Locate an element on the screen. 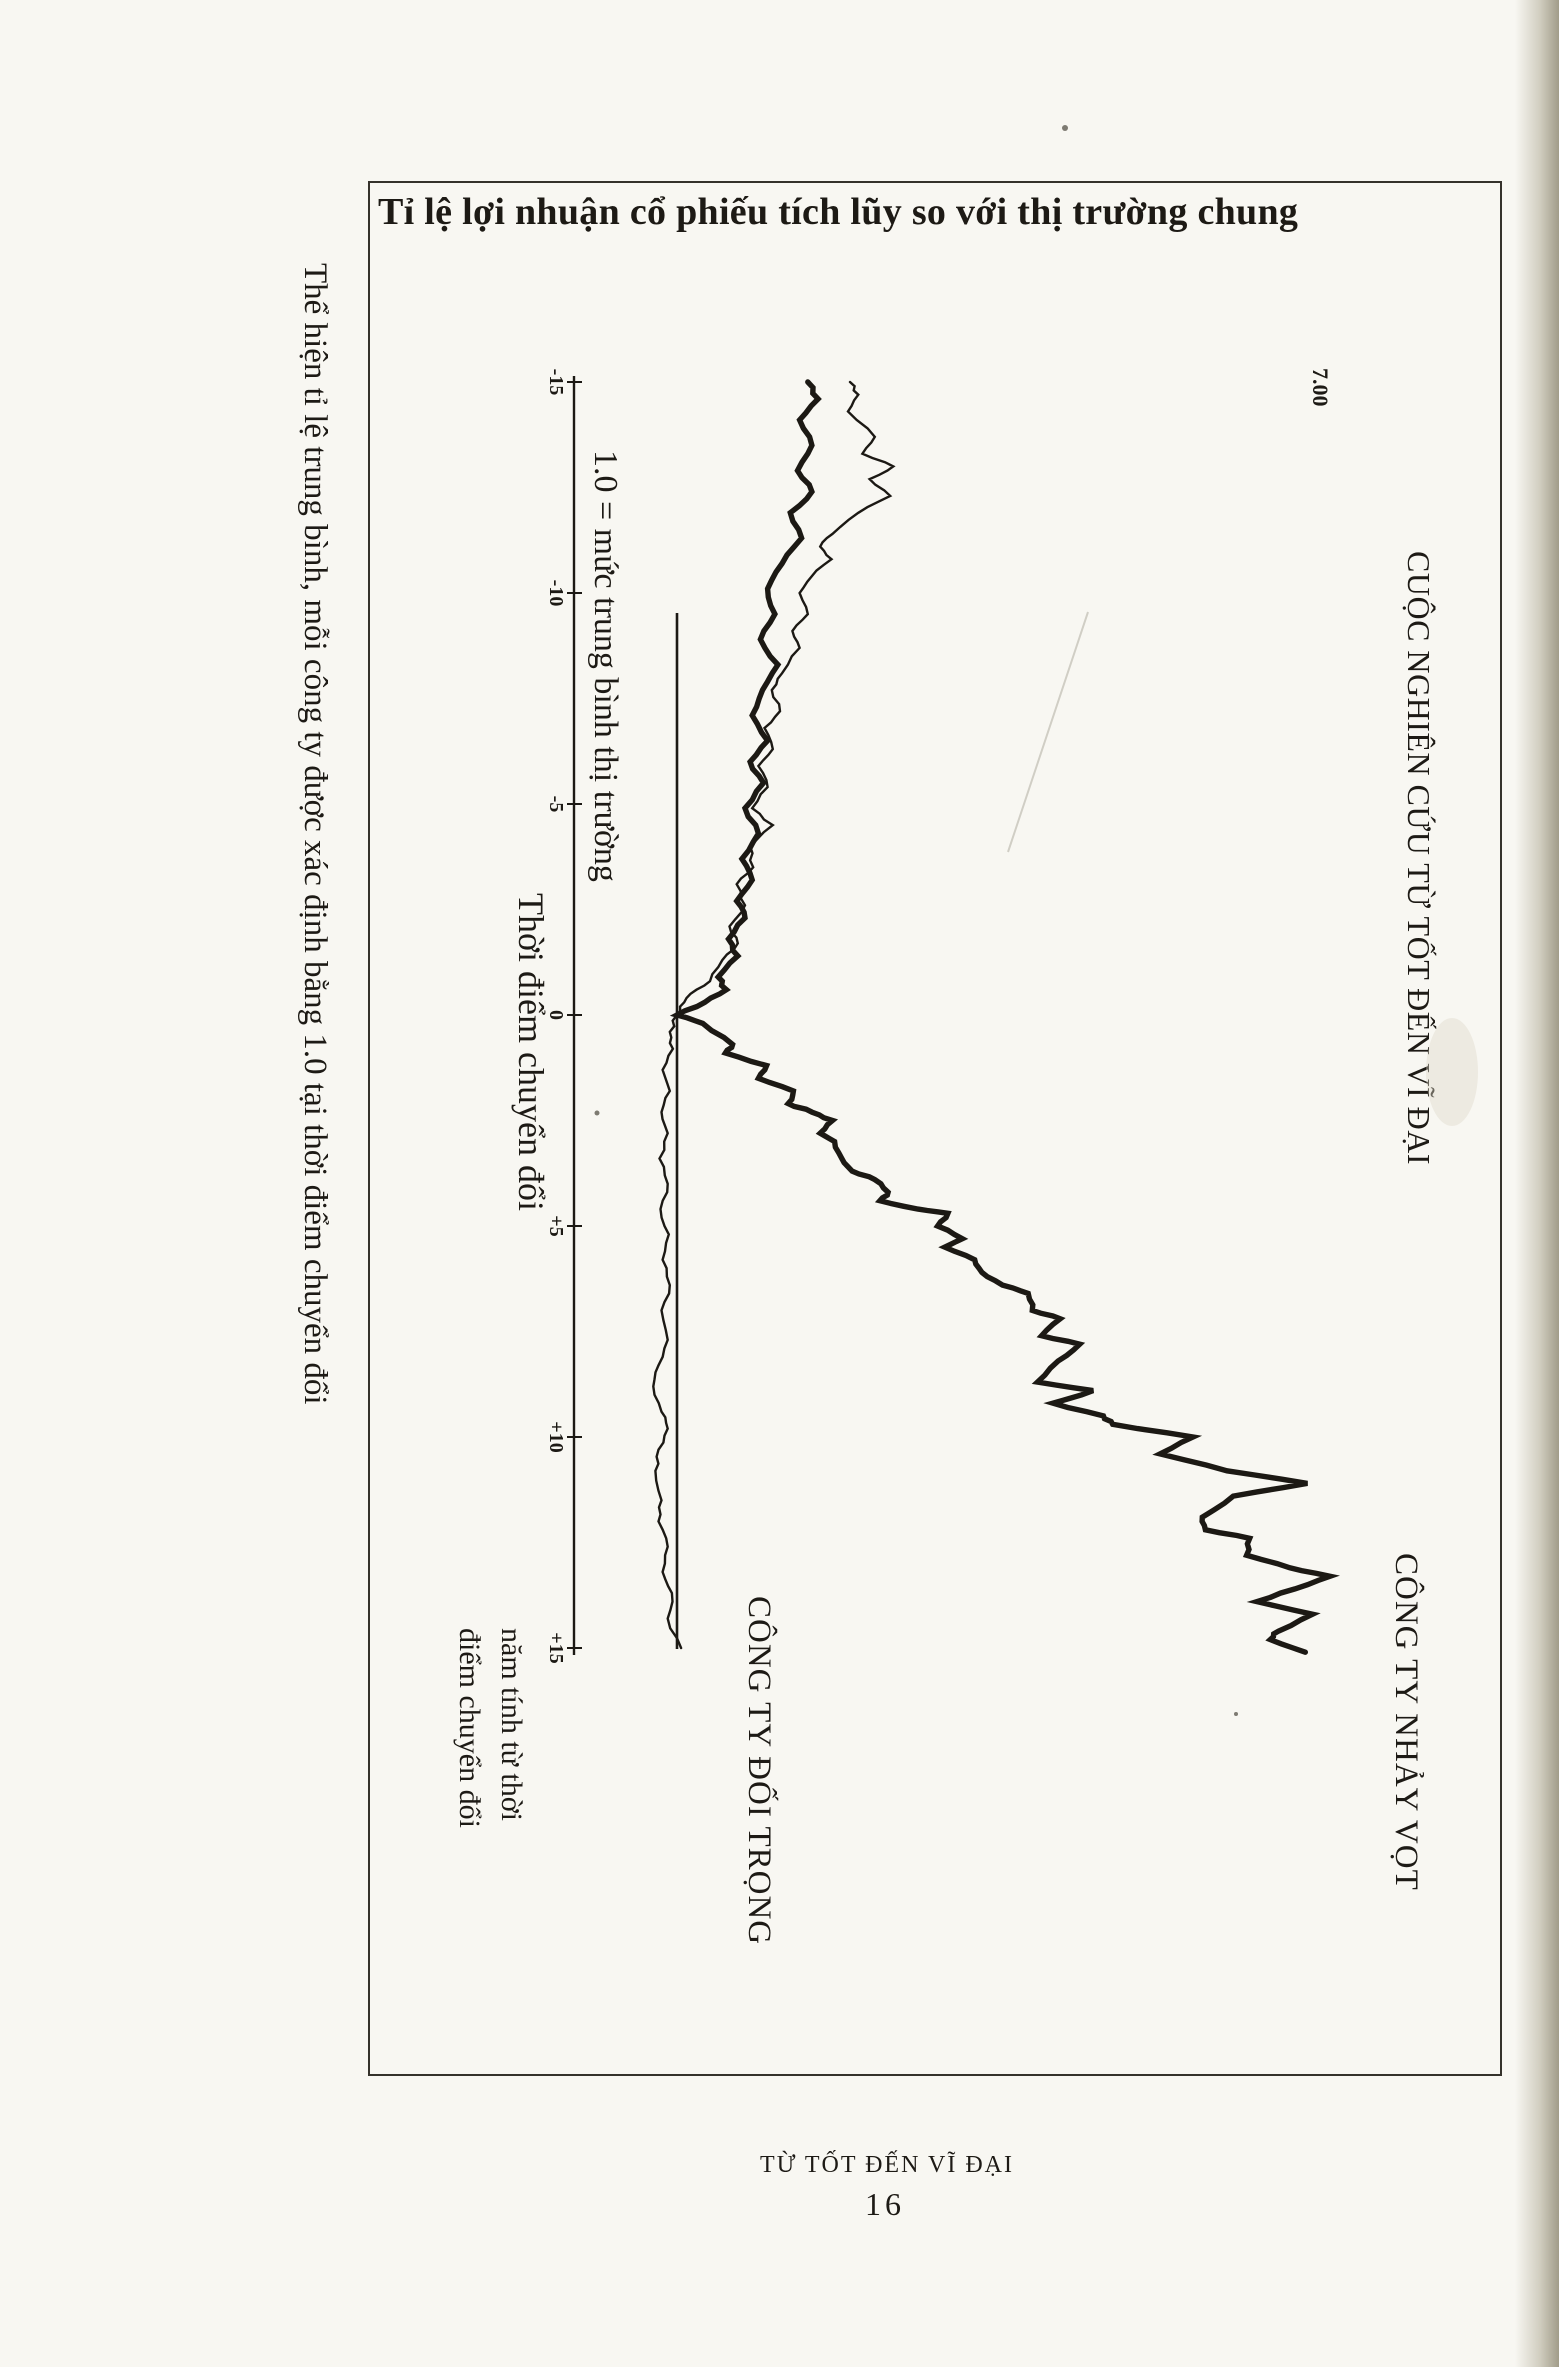 Image resolution: width=1559 pixels, height=2367 pixels. axis-tick-label: +10 is located at coordinates (556, 1437).